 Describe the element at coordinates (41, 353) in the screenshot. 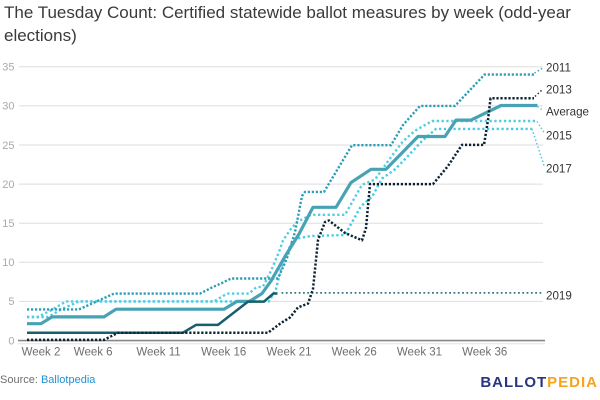

I see `svg-text: Week 2` at that location.